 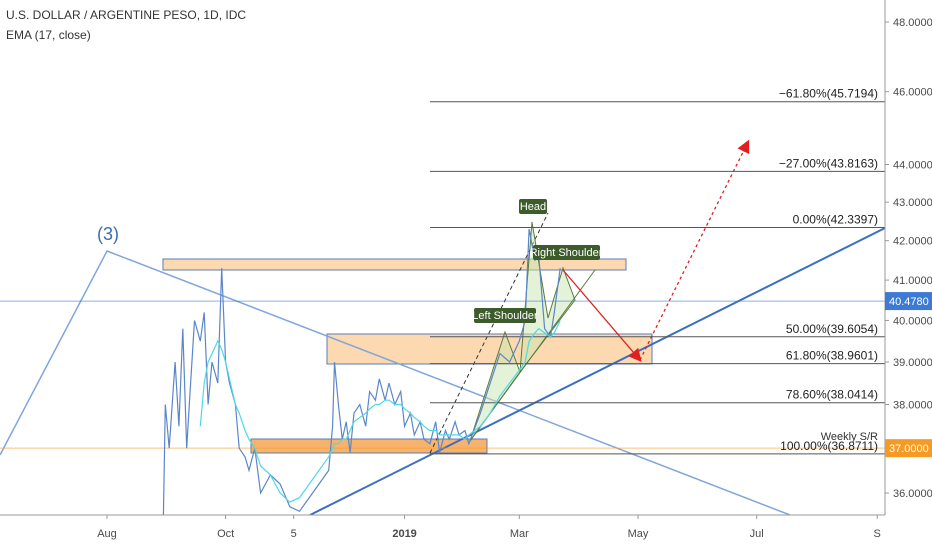 What do you see at coordinates (48, 35) in the screenshot?
I see `indicator: EMA (17, close)` at bounding box center [48, 35].